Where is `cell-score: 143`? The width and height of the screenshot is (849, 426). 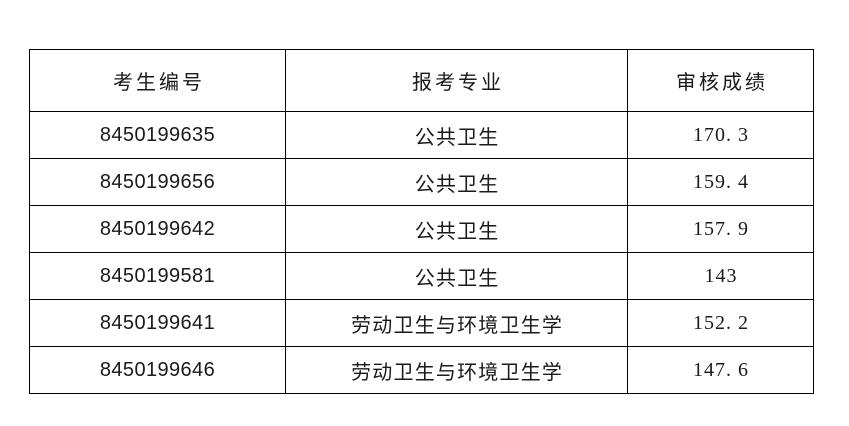 cell-score: 143 is located at coordinates (720, 276).